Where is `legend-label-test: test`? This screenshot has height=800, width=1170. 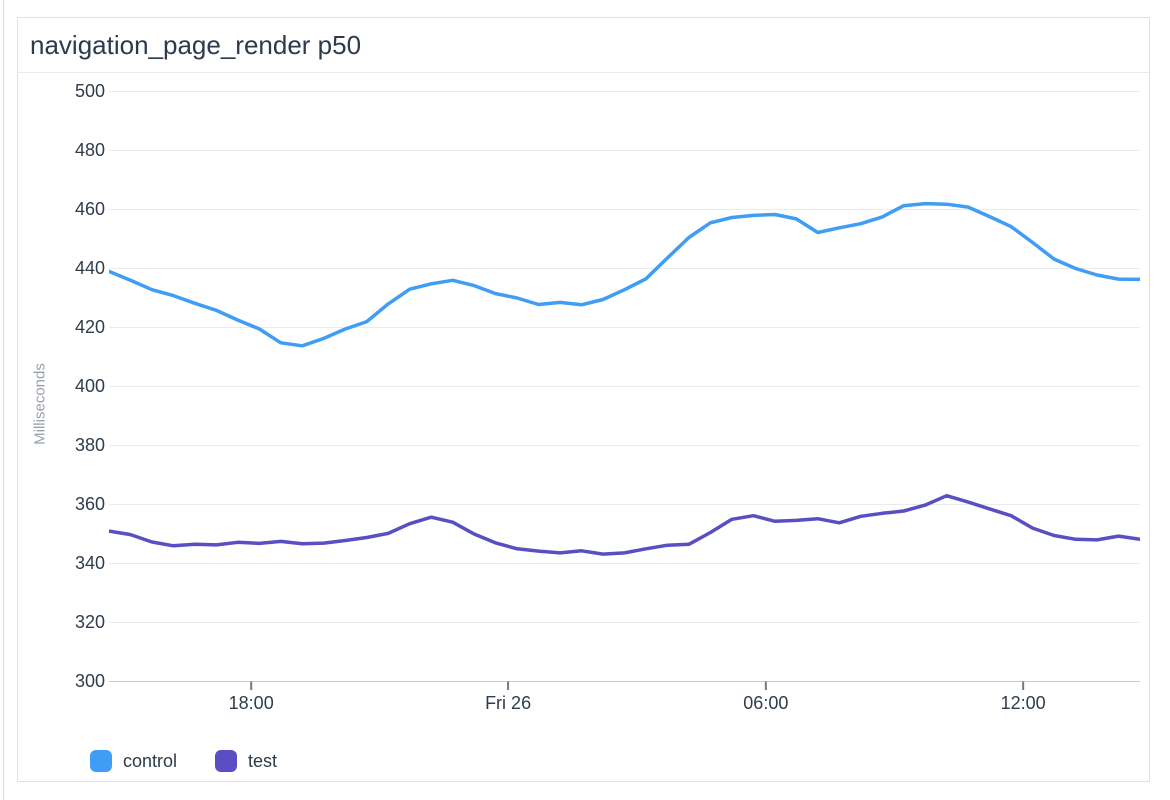 legend-label-test: test is located at coordinates (263, 760).